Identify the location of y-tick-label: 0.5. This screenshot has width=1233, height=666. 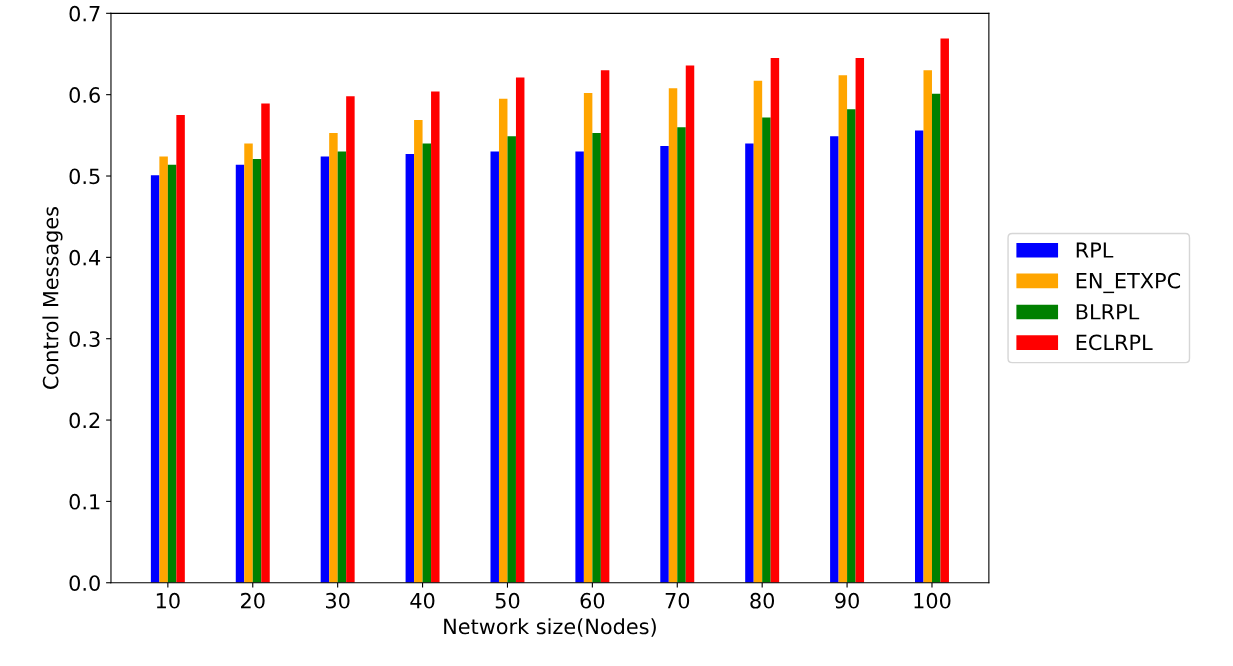
(84, 176).